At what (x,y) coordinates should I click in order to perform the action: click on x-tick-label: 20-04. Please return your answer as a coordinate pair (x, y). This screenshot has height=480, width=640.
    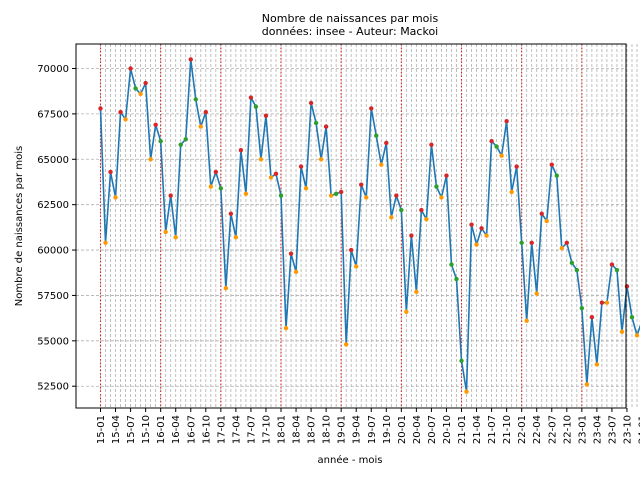
    Looking at the image, I should click on (417, 429).